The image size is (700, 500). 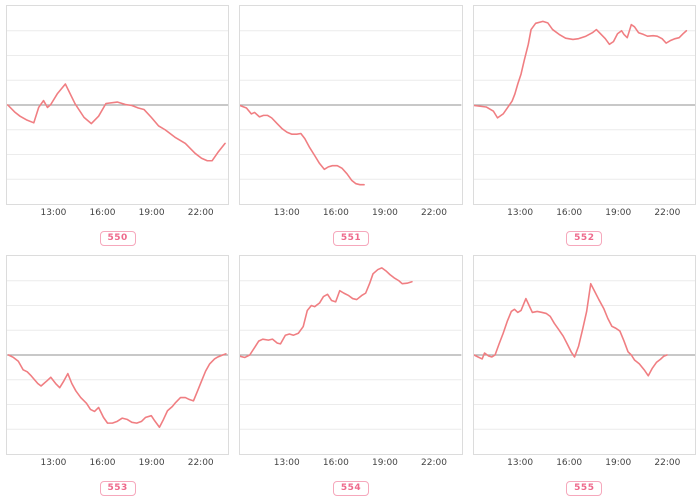 I want to click on chart-badge-551: 551, so click(x=351, y=238).